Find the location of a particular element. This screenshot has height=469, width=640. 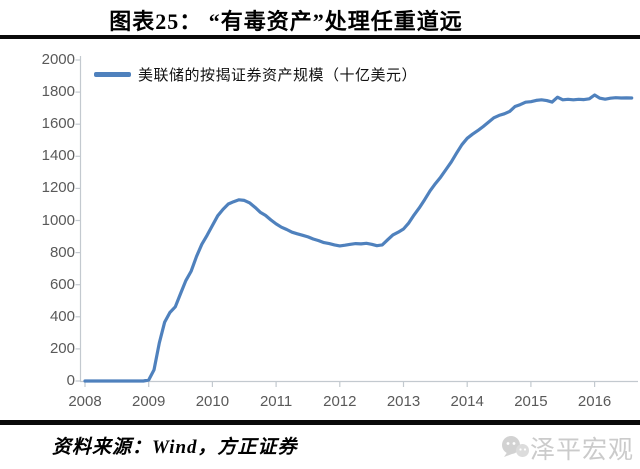

y-tick-label: 1400 is located at coordinates (58, 156).